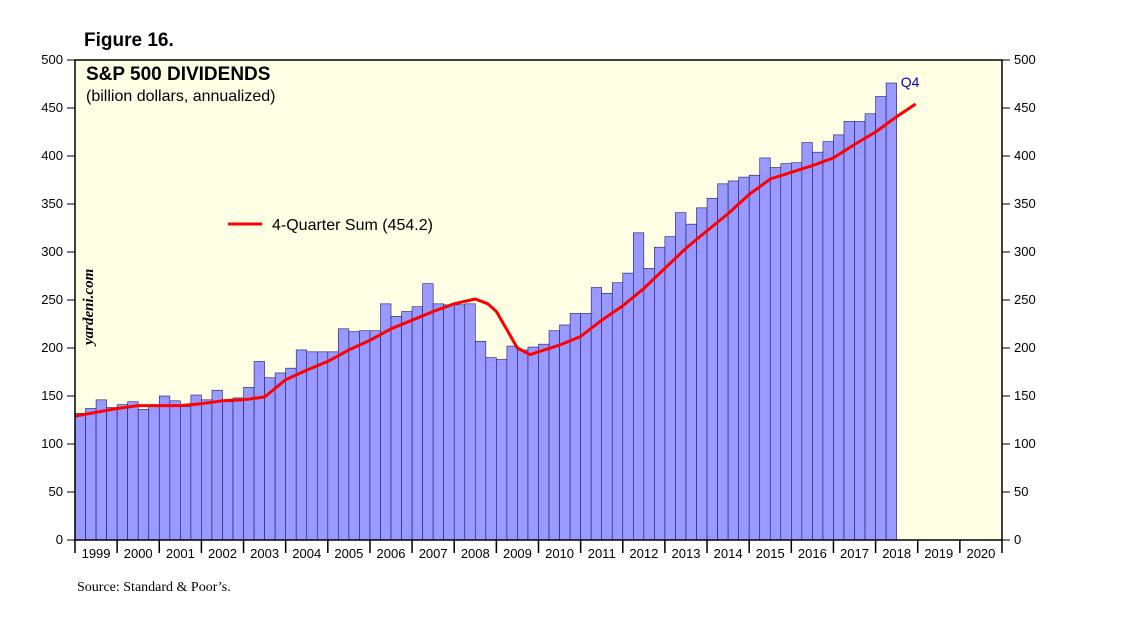 This screenshot has width=1138, height=641. What do you see at coordinates (433, 553) in the screenshot?
I see `x-year-label: 2007` at bounding box center [433, 553].